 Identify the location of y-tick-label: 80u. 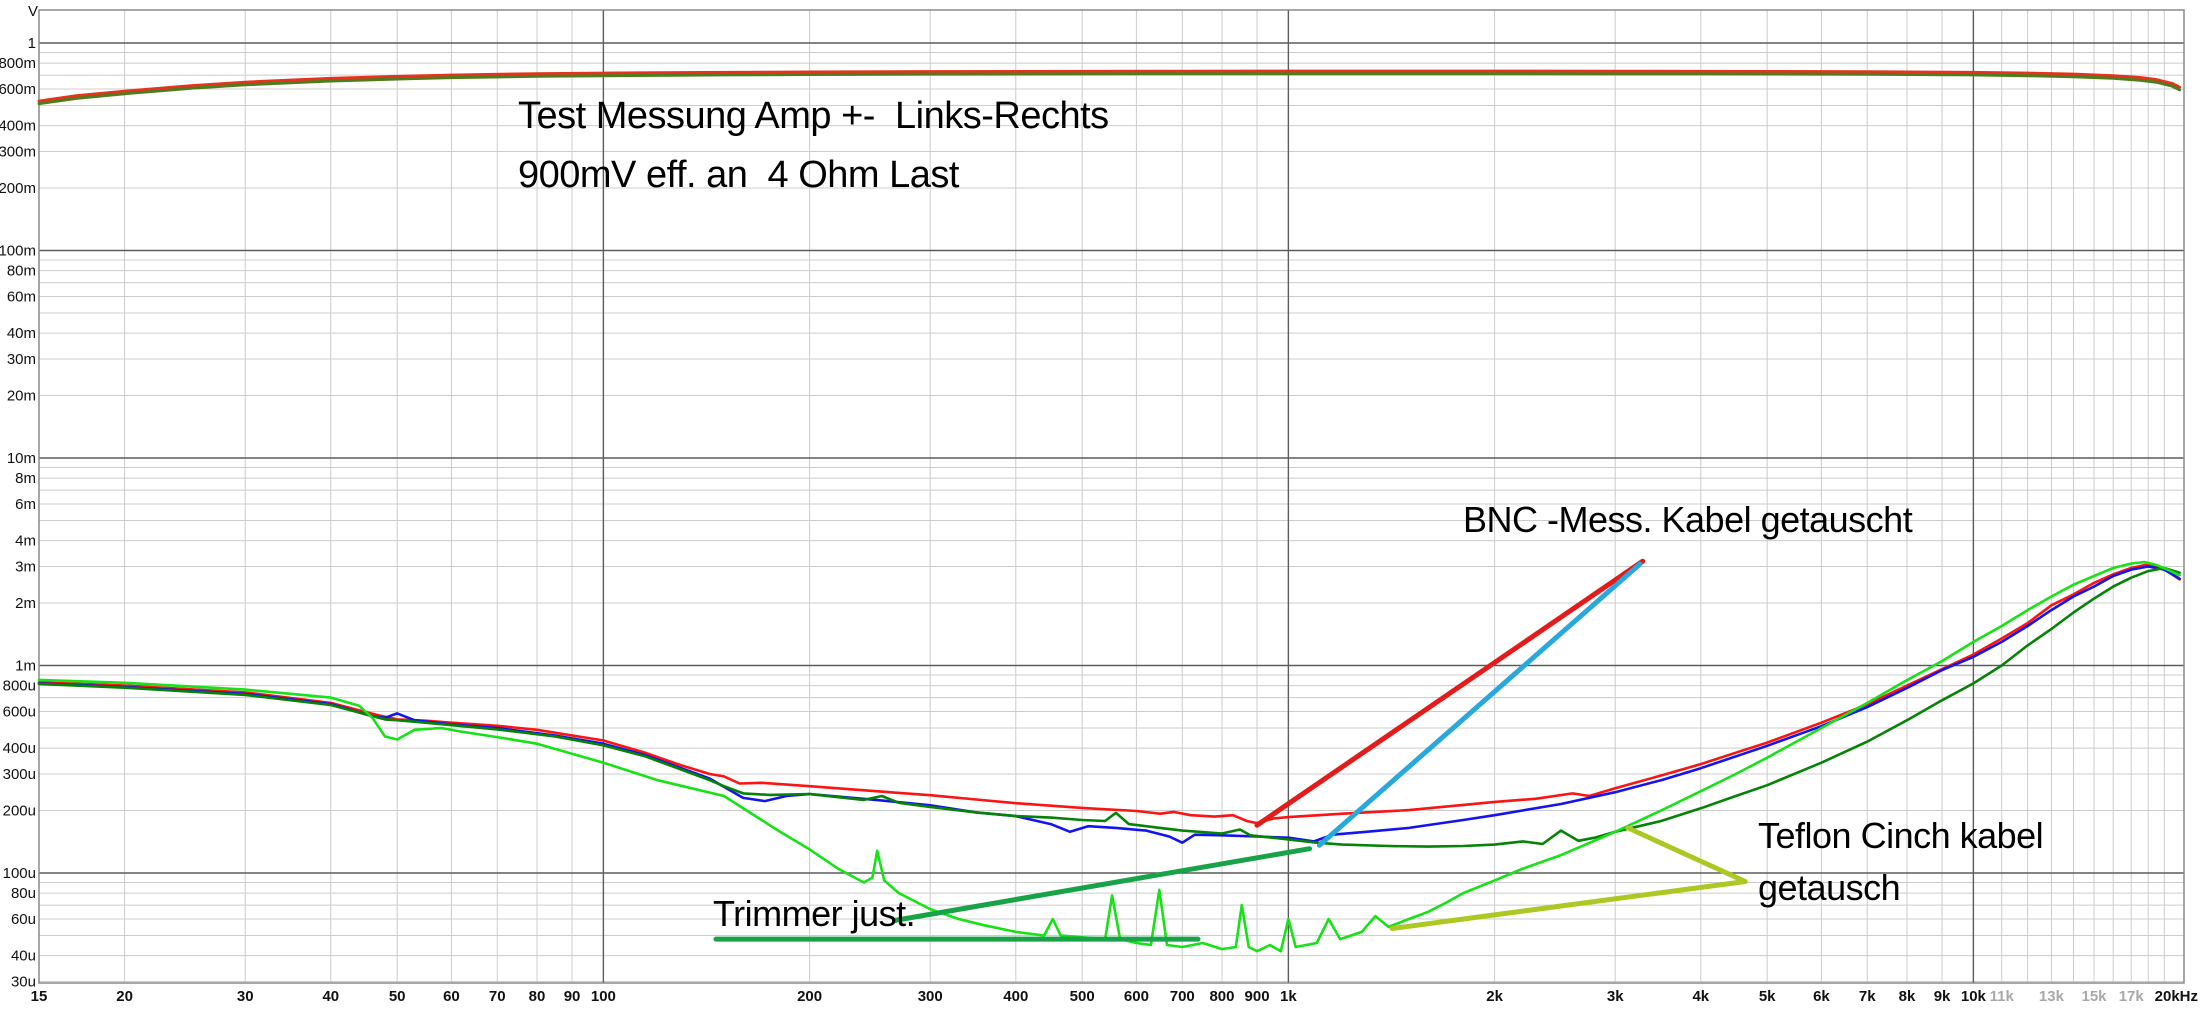
(23, 893).